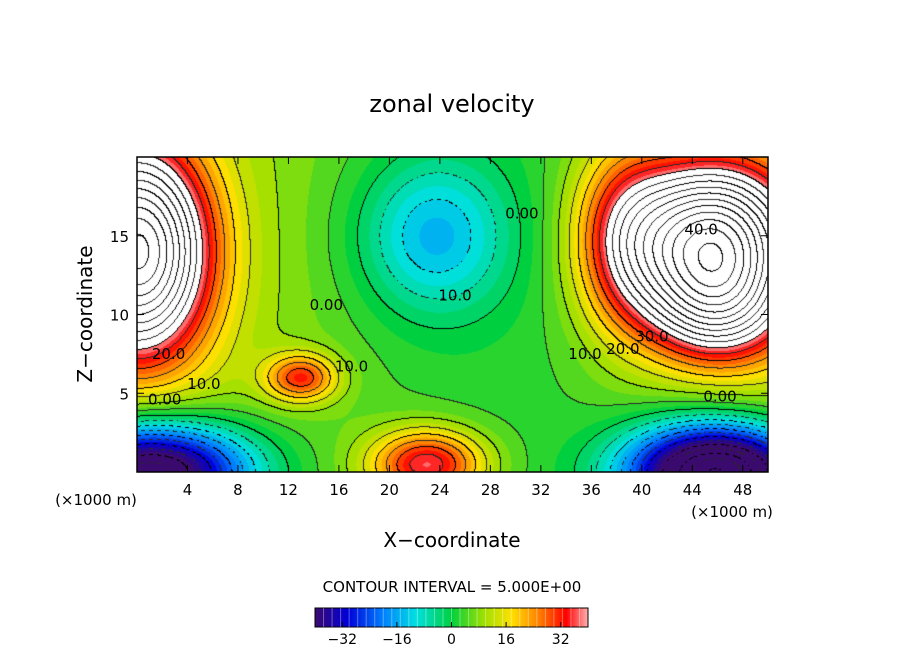 The image size is (904, 654). Describe the element at coordinates (451, 640) in the screenshot. I see `colorbar-tick-label: 0` at that location.